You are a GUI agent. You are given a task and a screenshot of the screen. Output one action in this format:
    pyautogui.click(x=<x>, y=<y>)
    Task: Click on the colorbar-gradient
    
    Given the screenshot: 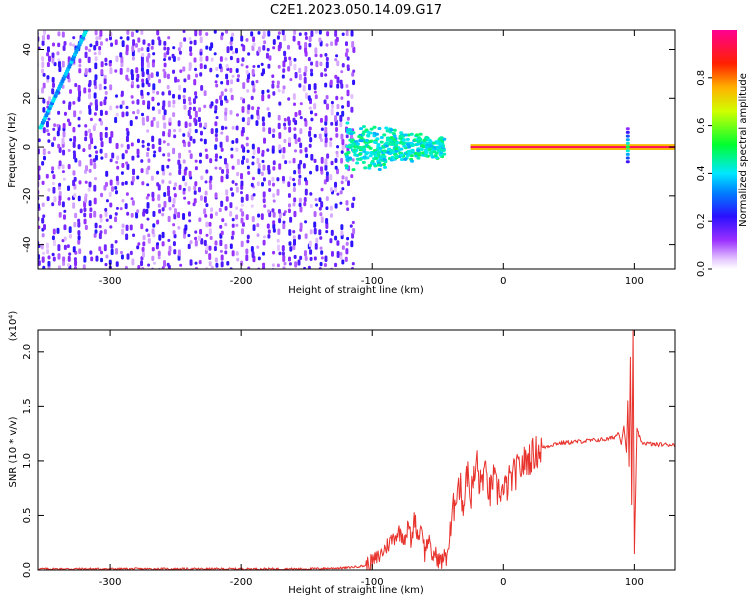 What is the action you would take?
    pyautogui.click(x=724, y=149)
    